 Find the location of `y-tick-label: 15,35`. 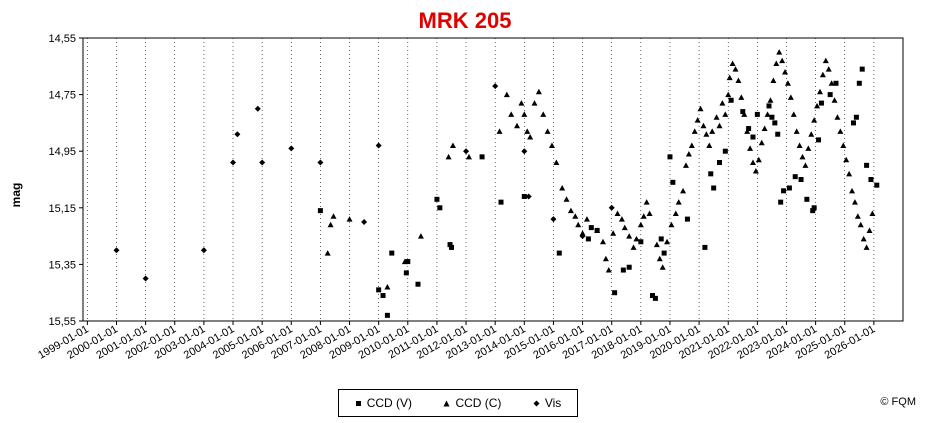

y-tick-label: 15,35 is located at coordinates (62, 265).